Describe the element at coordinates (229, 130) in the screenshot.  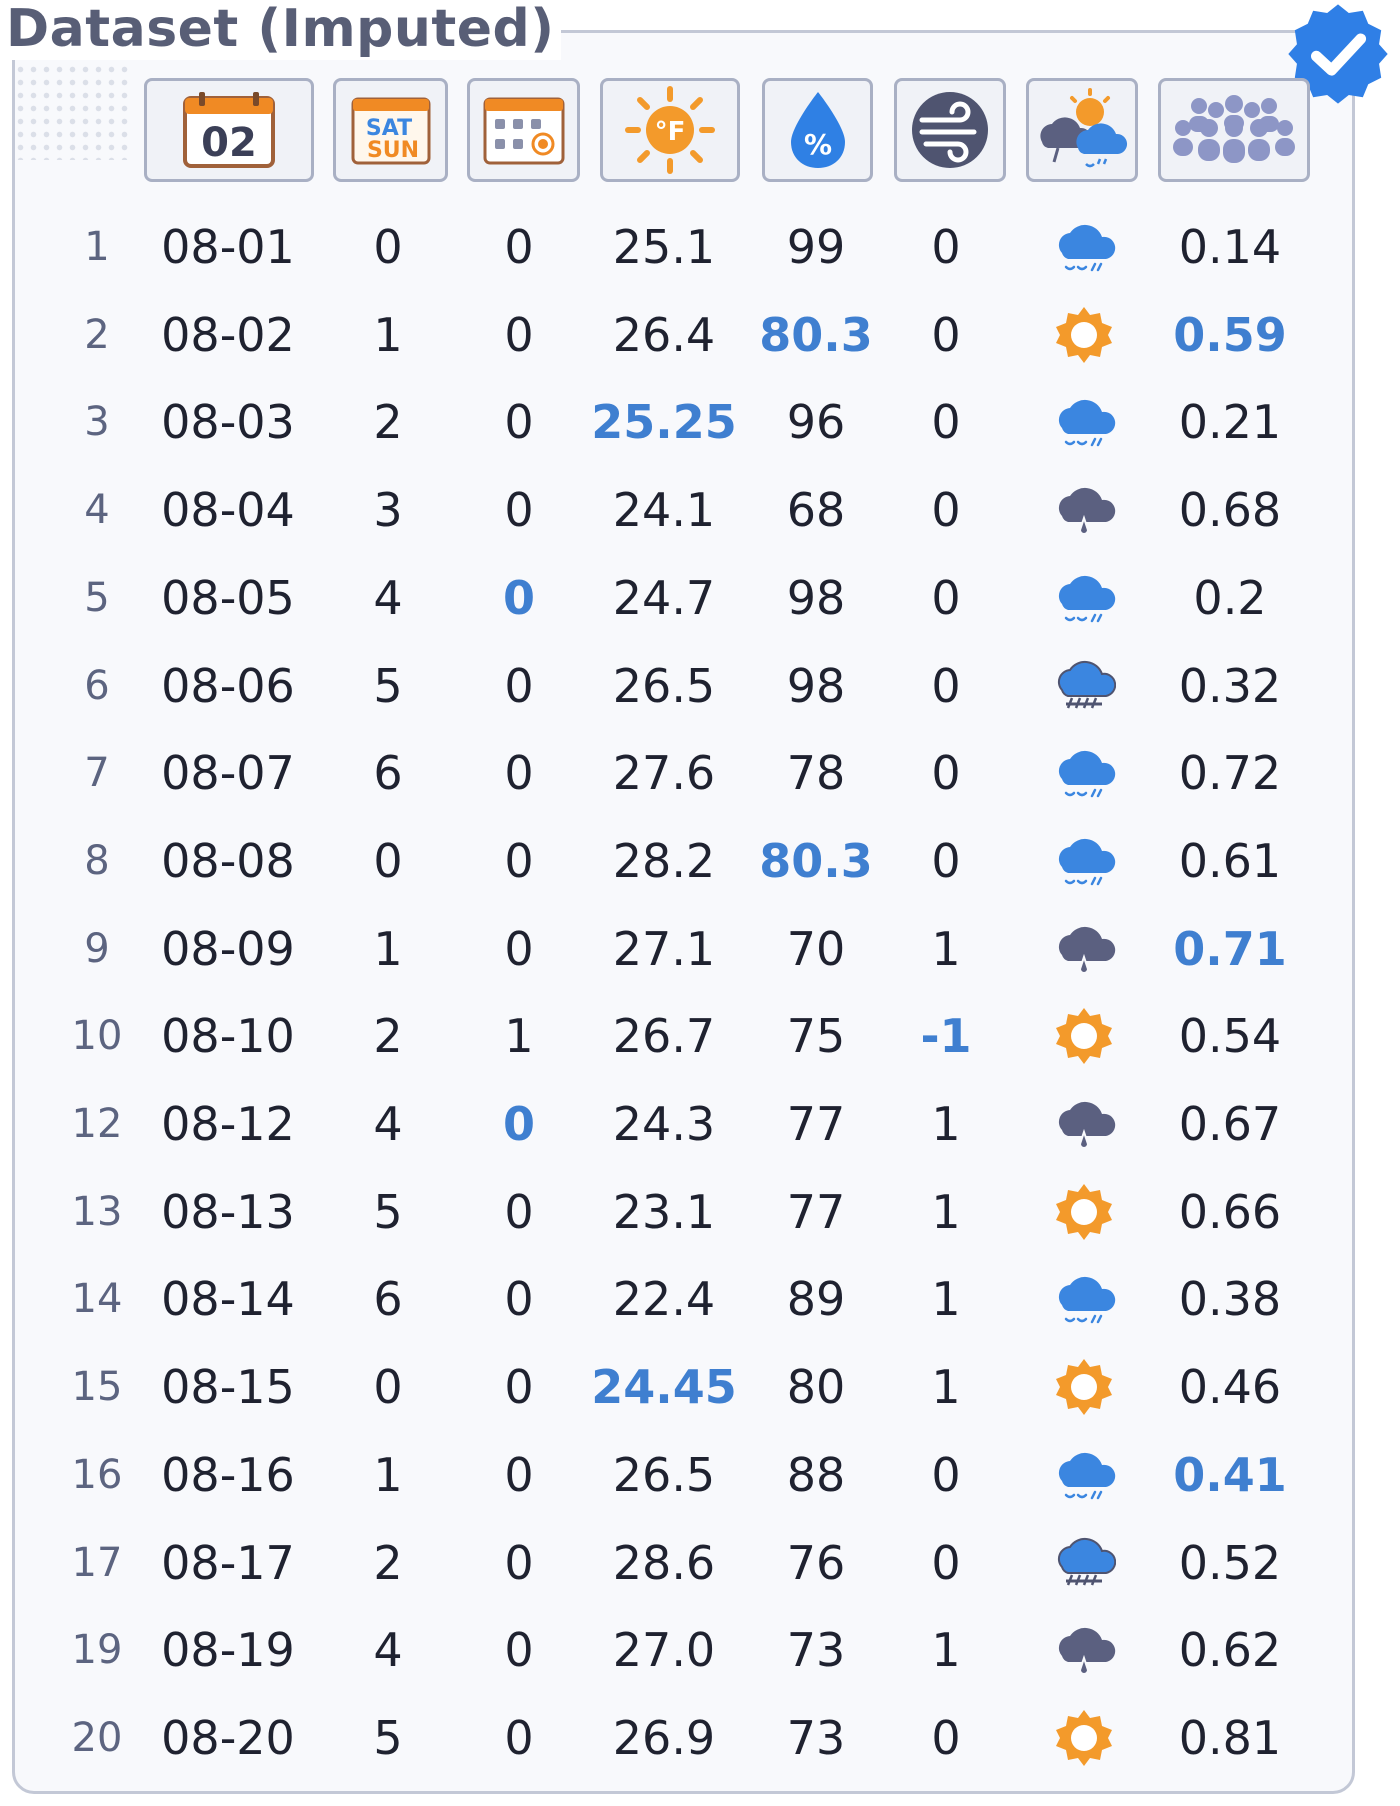
I see `calendar-date-icon: 02` at that location.